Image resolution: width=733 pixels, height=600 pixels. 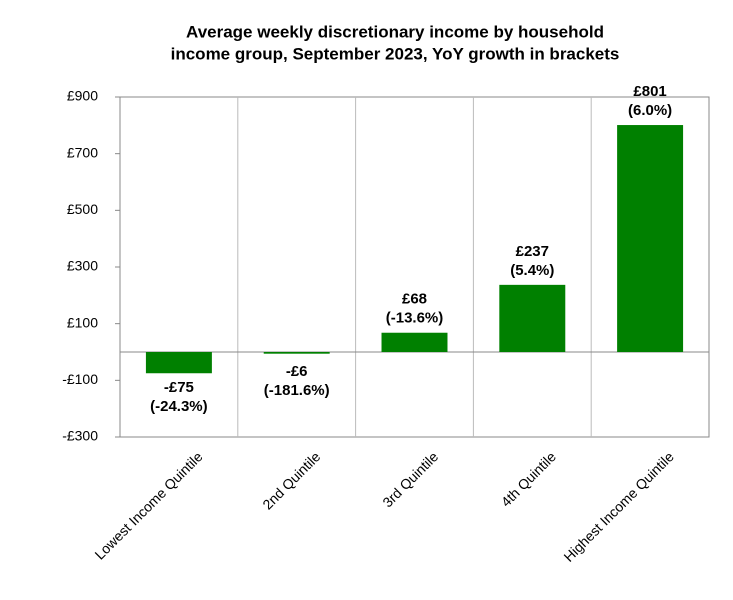 What do you see at coordinates (532, 270) in the screenshot?
I see `growth-label: (5.4%)` at bounding box center [532, 270].